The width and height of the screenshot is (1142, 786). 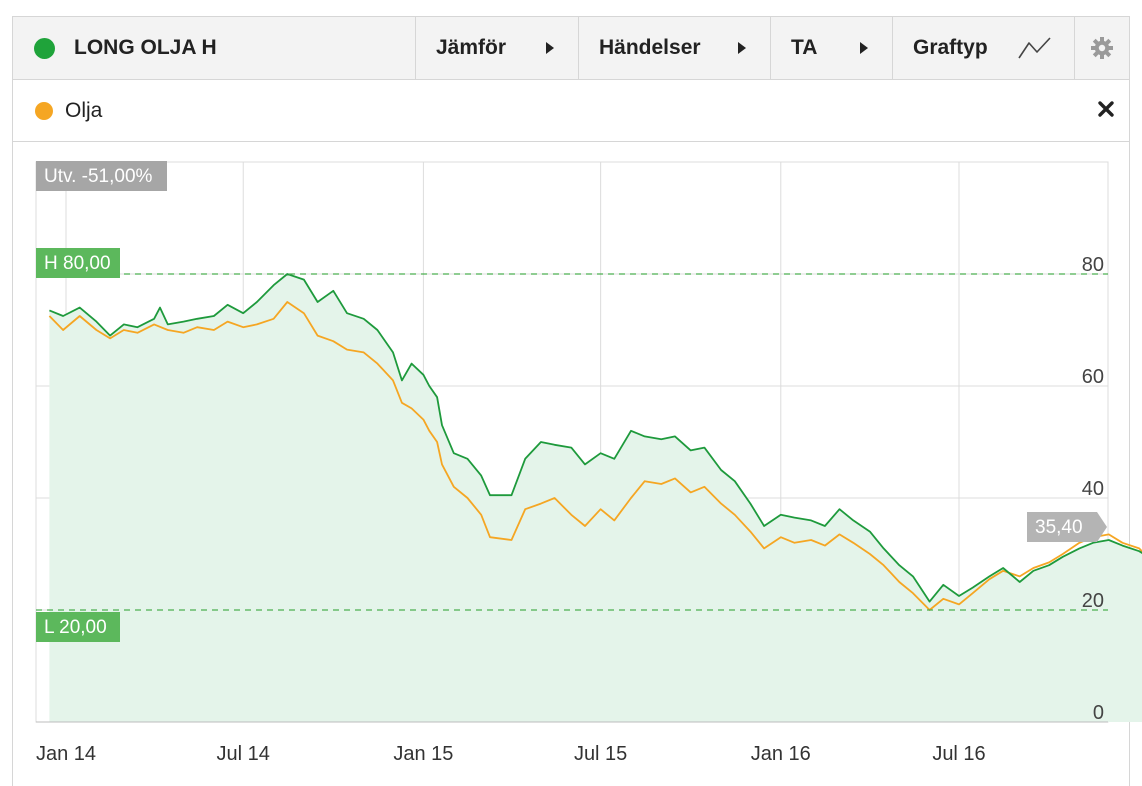 What do you see at coordinates (1059, 527) in the screenshot?
I see `last-price-badge-text: 35,40` at bounding box center [1059, 527].